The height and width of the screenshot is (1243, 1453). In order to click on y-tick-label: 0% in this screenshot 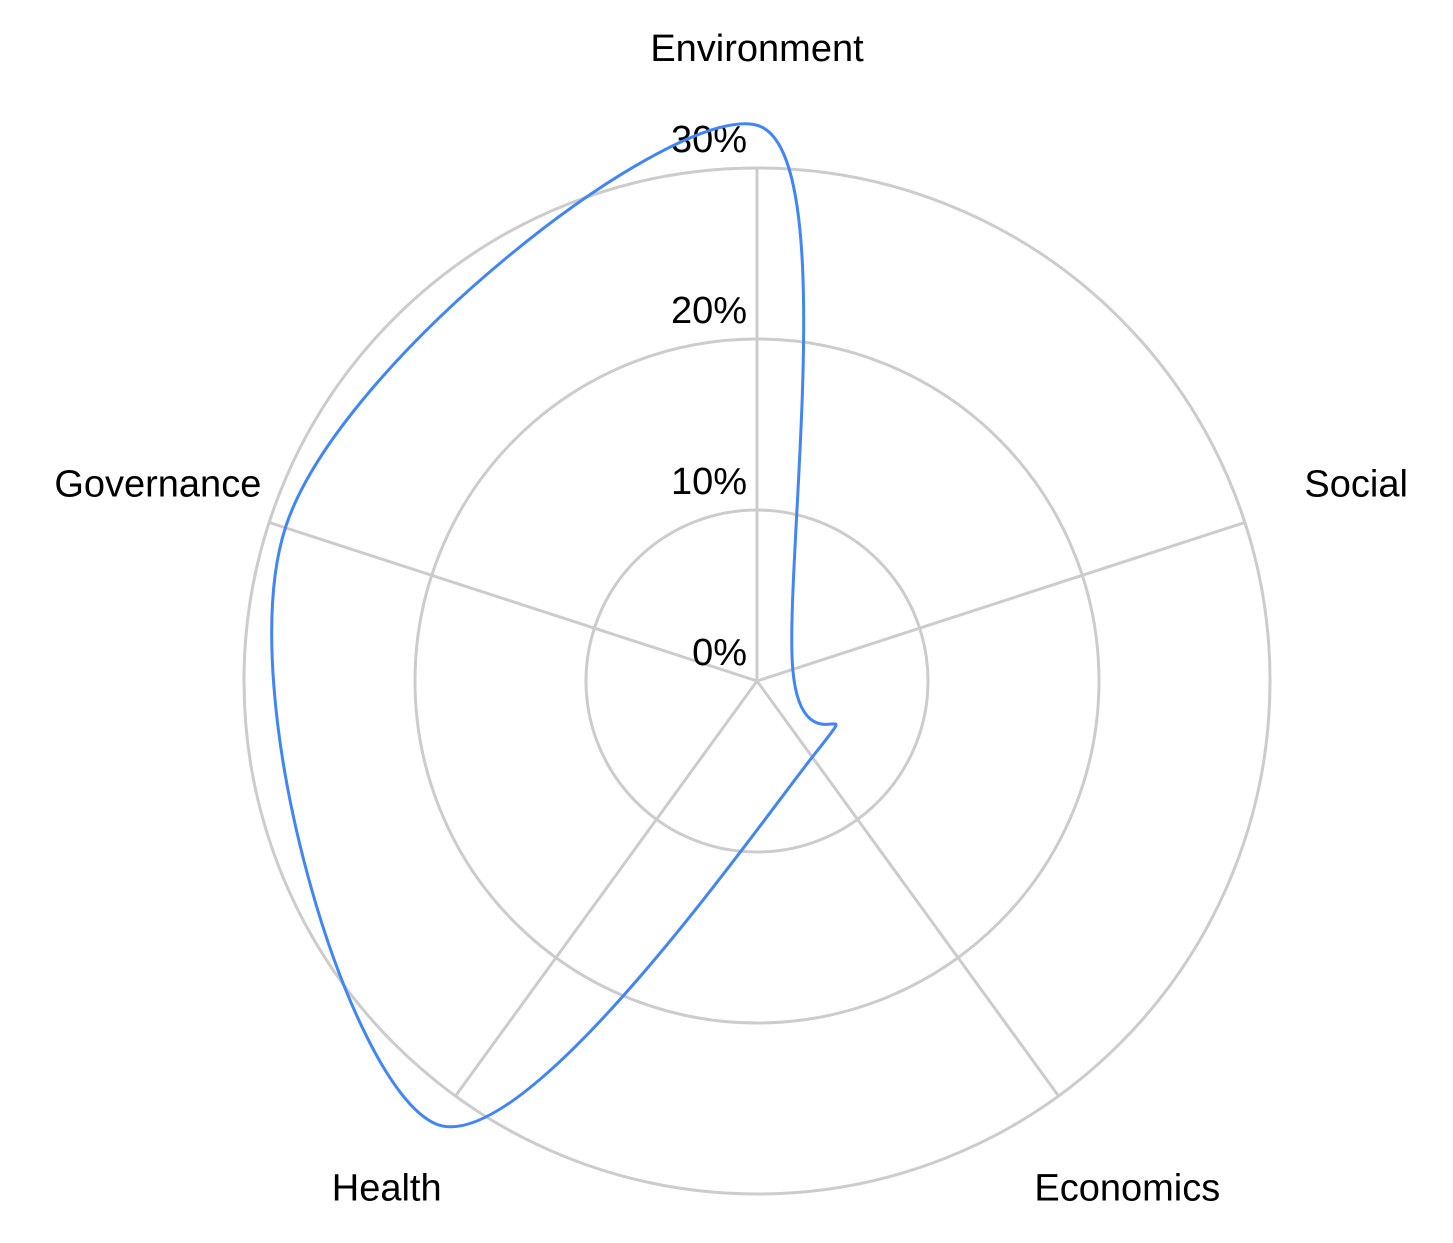, I will do `click(719, 653)`.